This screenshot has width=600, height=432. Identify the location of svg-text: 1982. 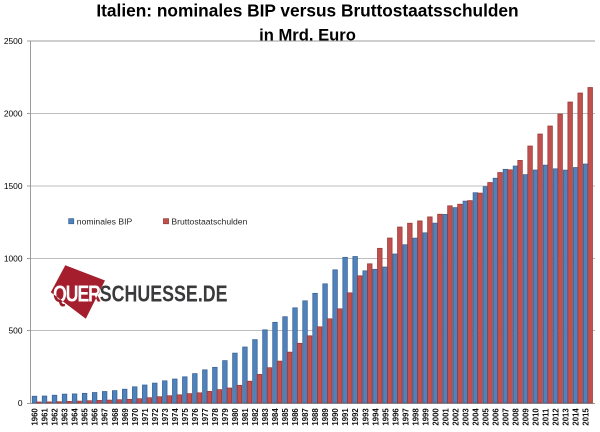
(255, 417).